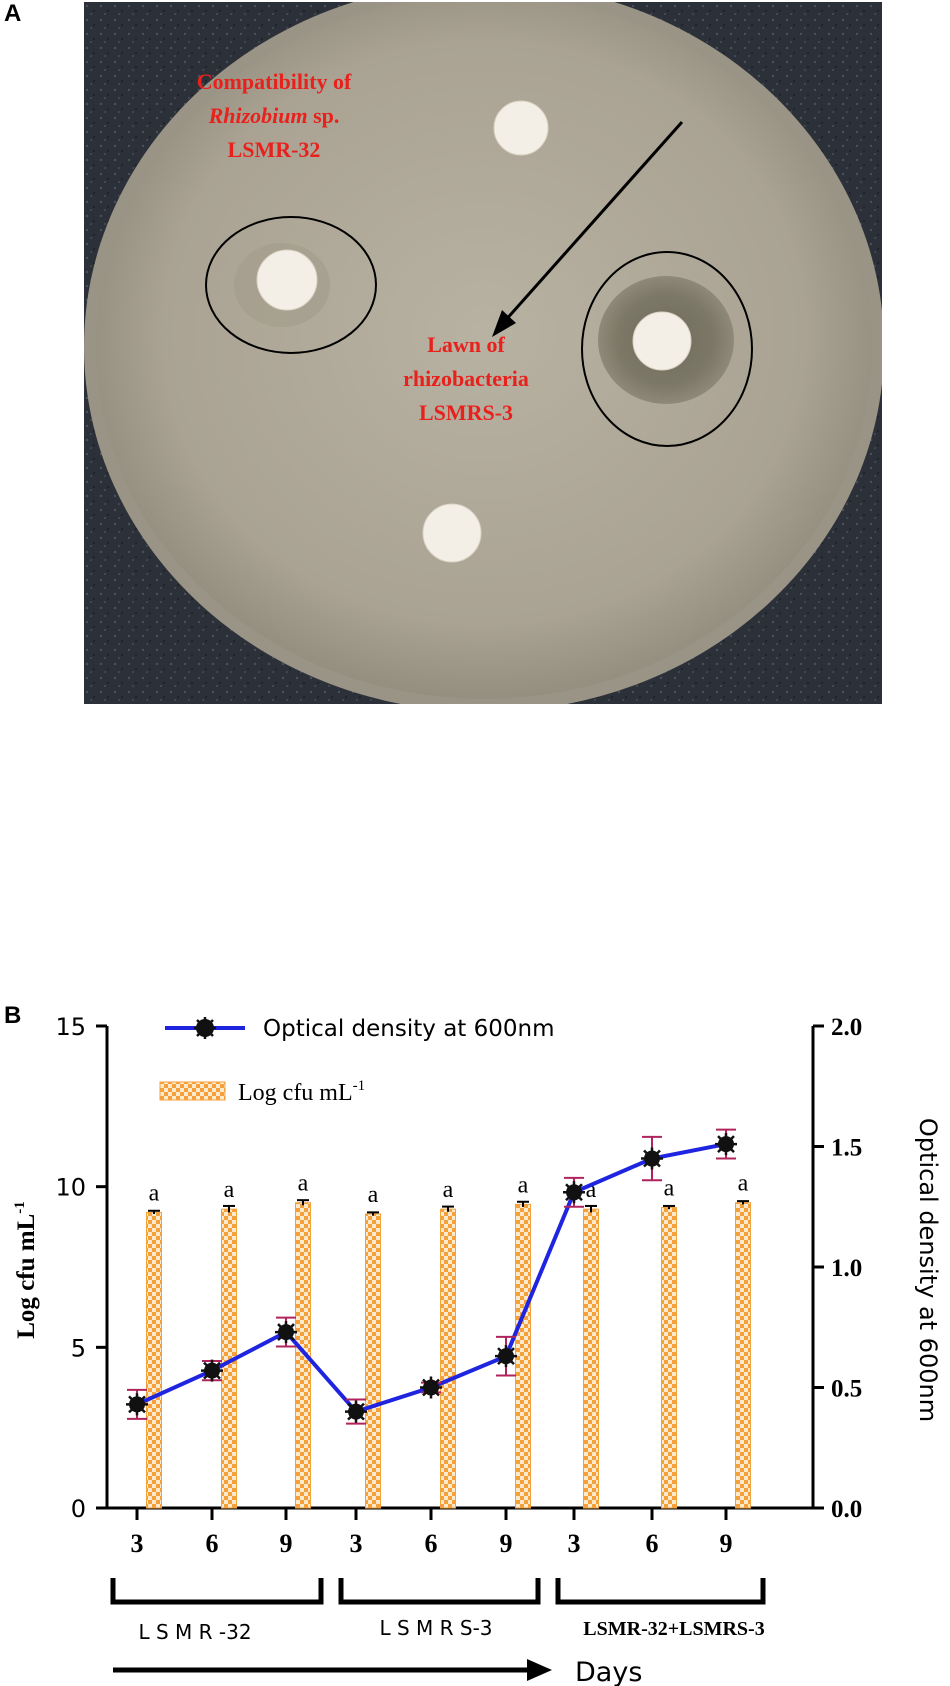 Image resolution: width=950 pixels, height=1686 pixels. Describe the element at coordinates (13, 13) in the screenshot. I see `panel-a-label: A` at that location.